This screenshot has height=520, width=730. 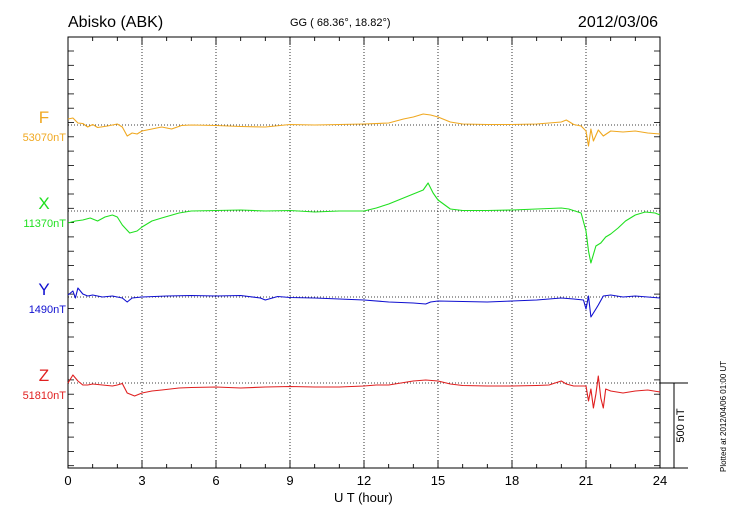 What do you see at coordinates (364, 302) in the screenshot?
I see `series-line-Y` at bounding box center [364, 302].